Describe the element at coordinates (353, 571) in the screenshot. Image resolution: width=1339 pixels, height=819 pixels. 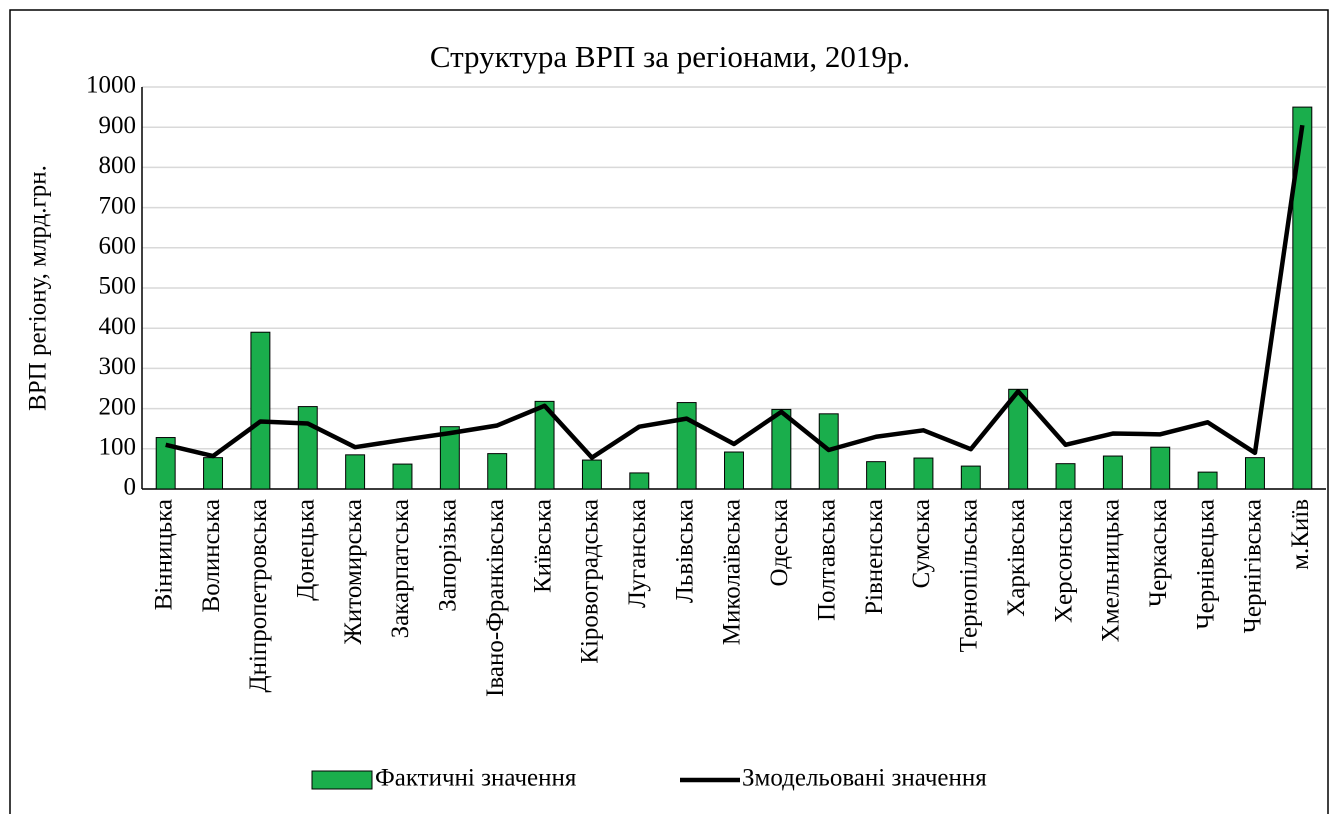
I see `x-tick-label: Житомирська` at that location.